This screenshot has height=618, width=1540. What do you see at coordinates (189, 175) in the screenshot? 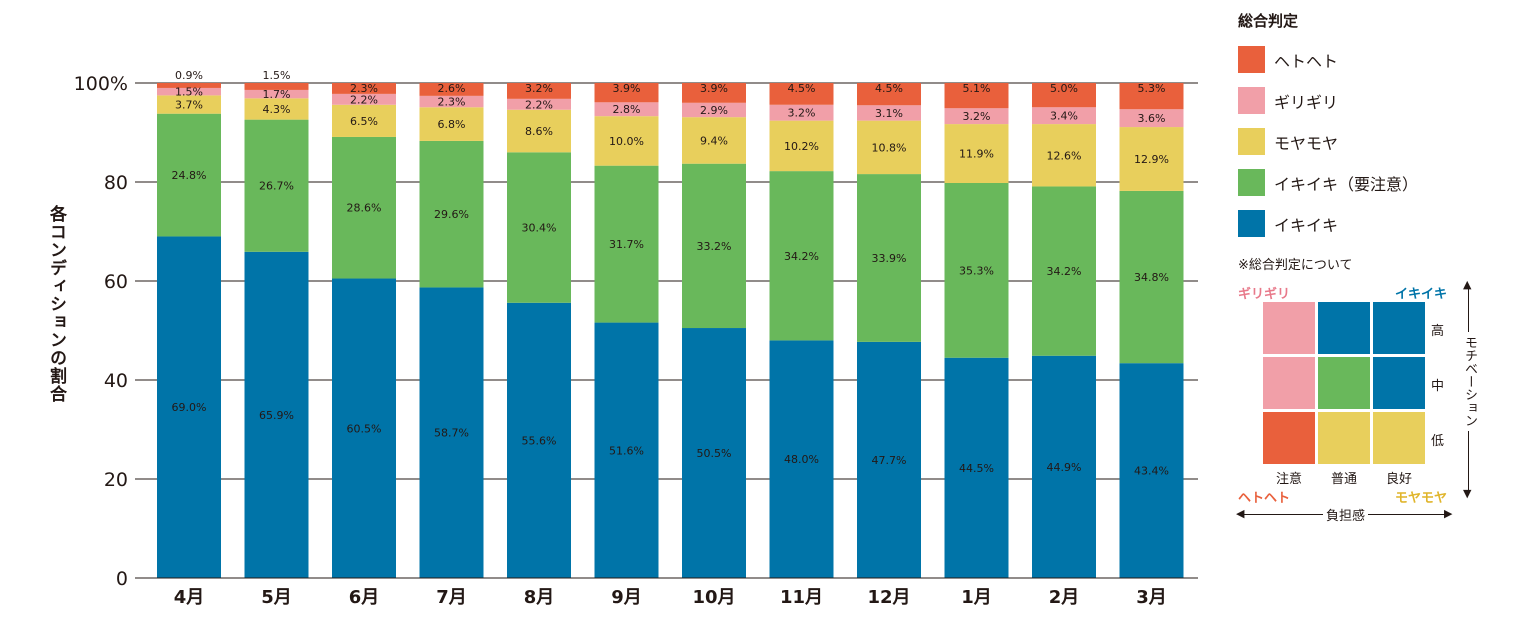
I see `data-label: 24.8%` at bounding box center [189, 175].